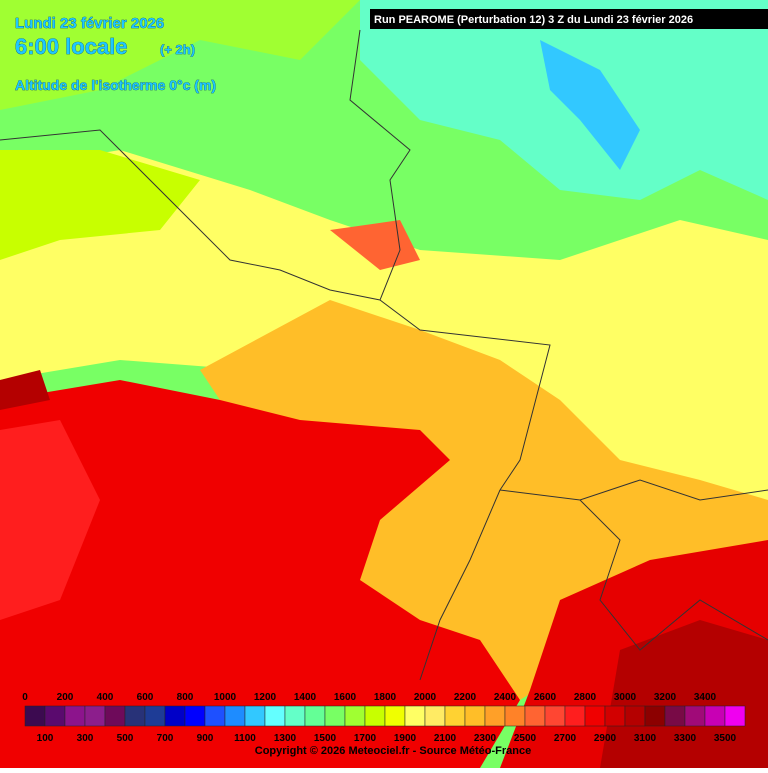 The height and width of the screenshot is (773, 768). I want to click on run-banner, so click(569, 19).